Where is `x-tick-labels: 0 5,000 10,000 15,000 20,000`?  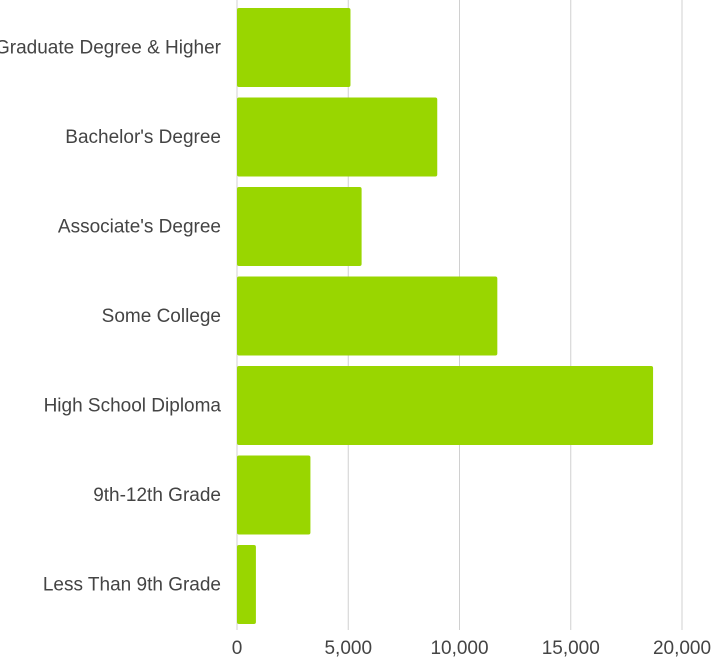 x-tick-labels: 0 5,000 10,000 15,000 20,000 is located at coordinates (471, 648).